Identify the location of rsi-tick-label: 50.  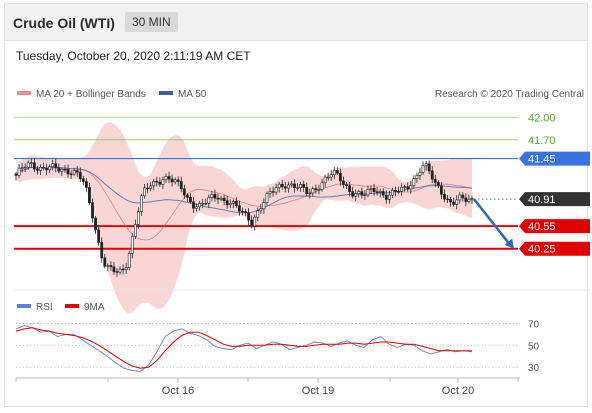
(534, 346).